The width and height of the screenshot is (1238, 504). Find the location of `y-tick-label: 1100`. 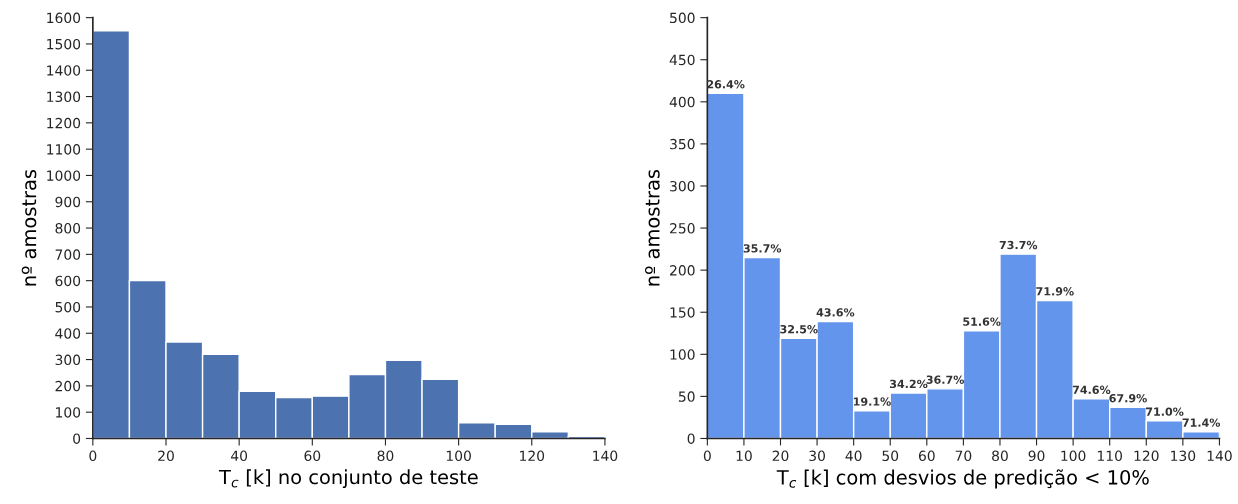

y-tick-label: 1100 is located at coordinates (64, 149).